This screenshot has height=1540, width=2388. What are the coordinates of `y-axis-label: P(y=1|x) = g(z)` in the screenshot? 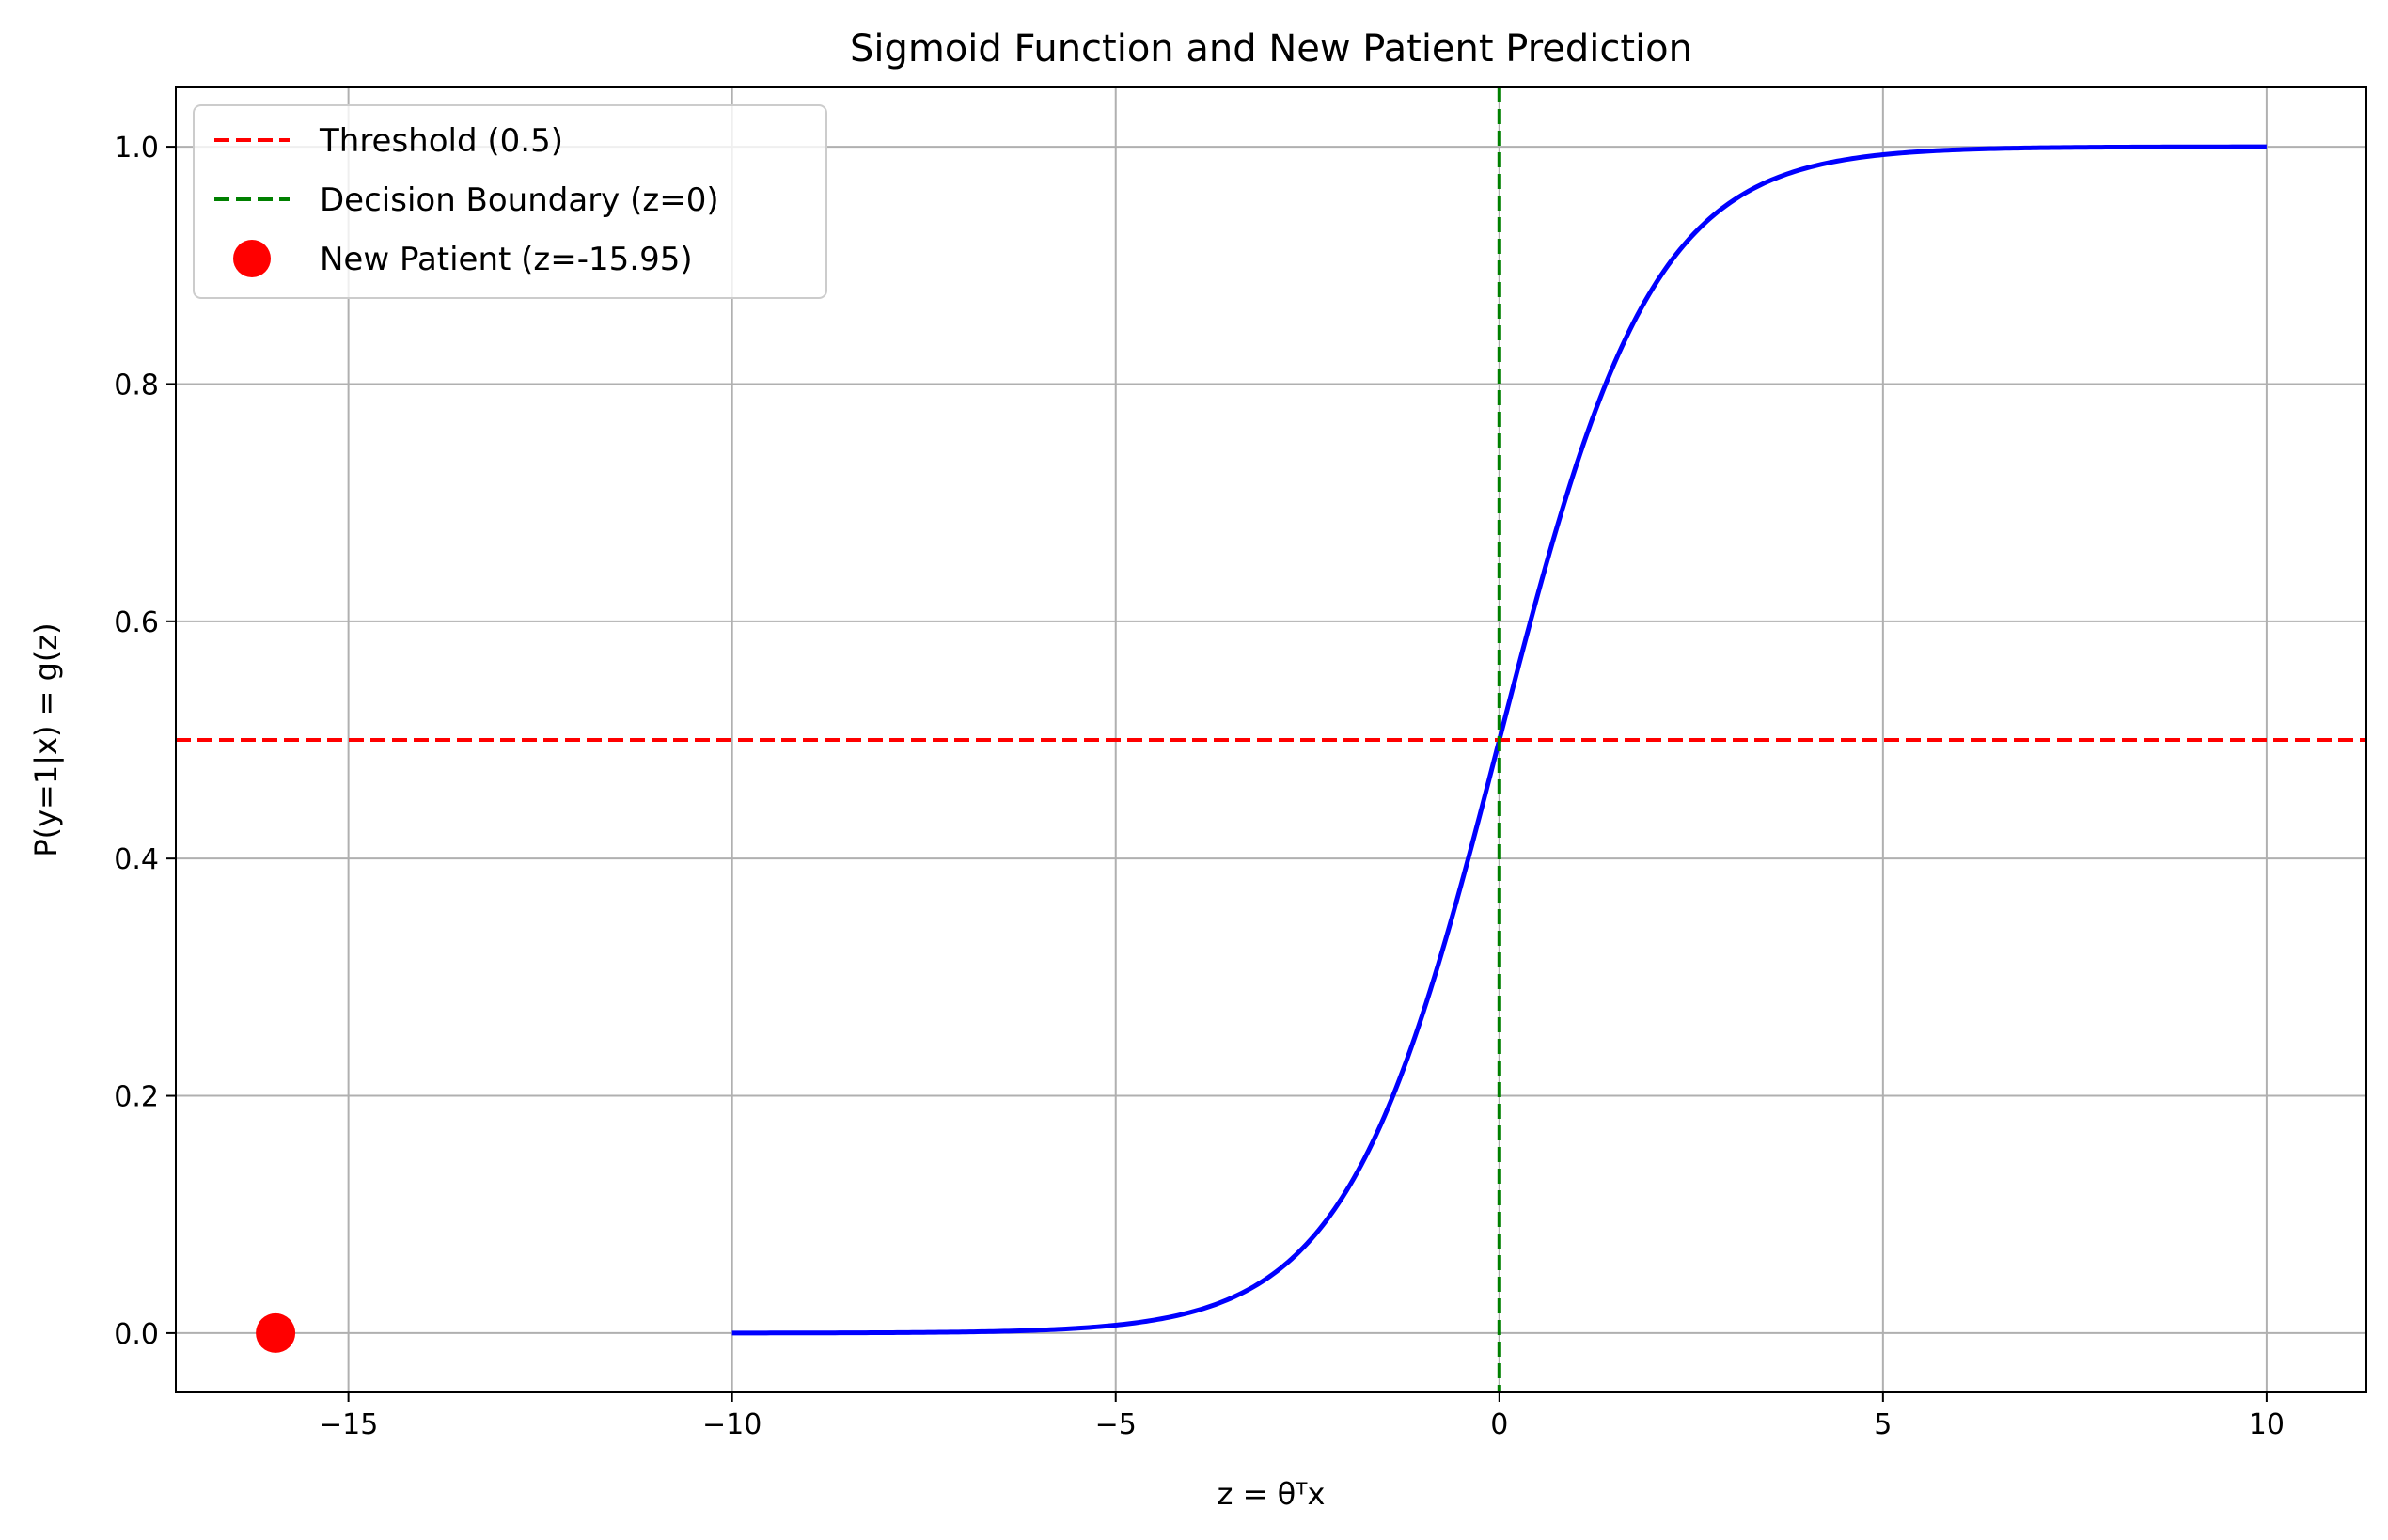 It's located at (46, 739).